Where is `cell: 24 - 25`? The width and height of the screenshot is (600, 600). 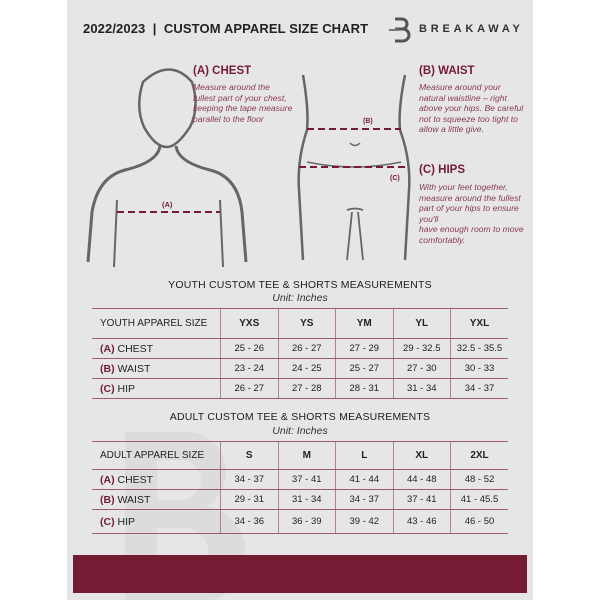
cell: 24 - 25 is located at coordinates (306, 368).